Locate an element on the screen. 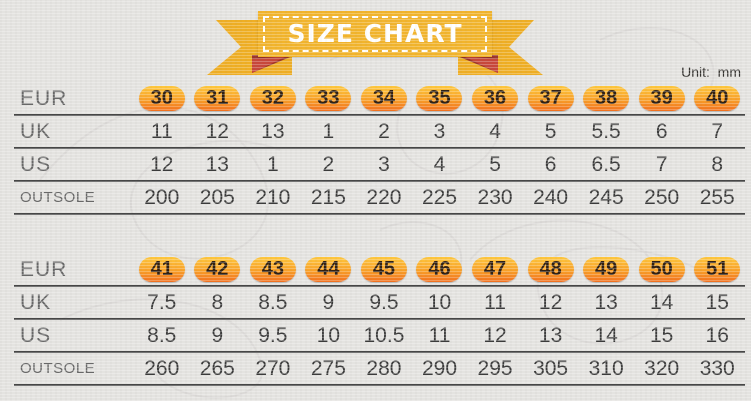 Image resolution: width=751 pixels, height=401 pixels. size-badge-cell: 40 is located at coordinates (717, 98).